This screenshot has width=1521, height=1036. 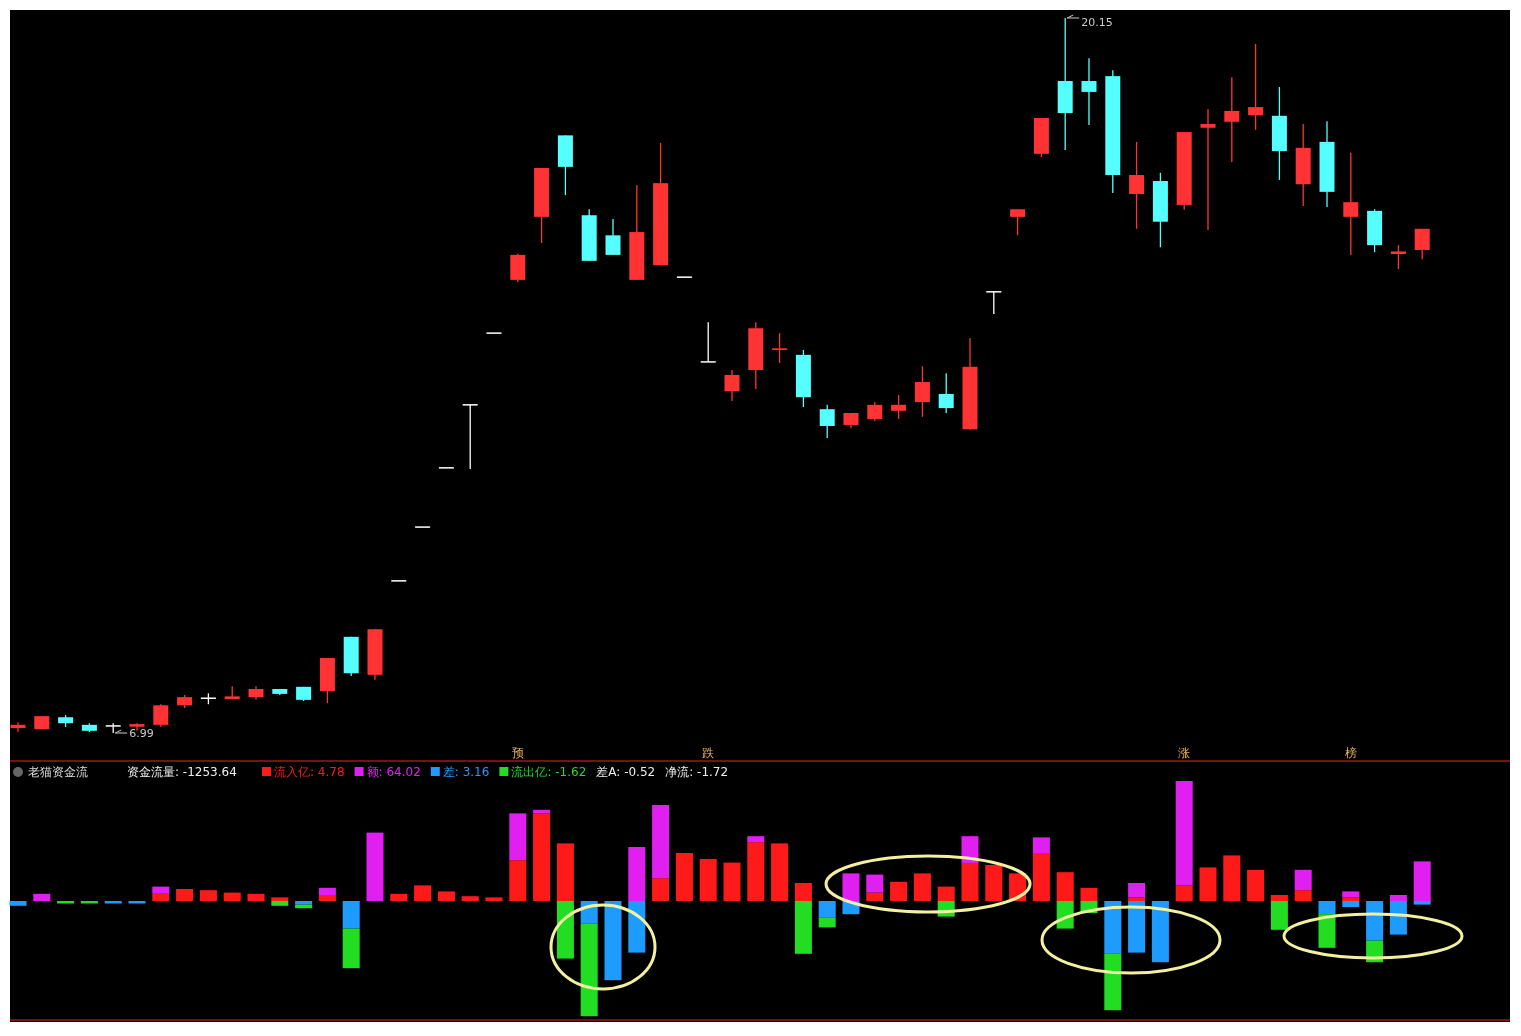 What do you see at coordinates (708, 753) in the screenshot?
I see `text: 跌` at bounding box center [708, 753].